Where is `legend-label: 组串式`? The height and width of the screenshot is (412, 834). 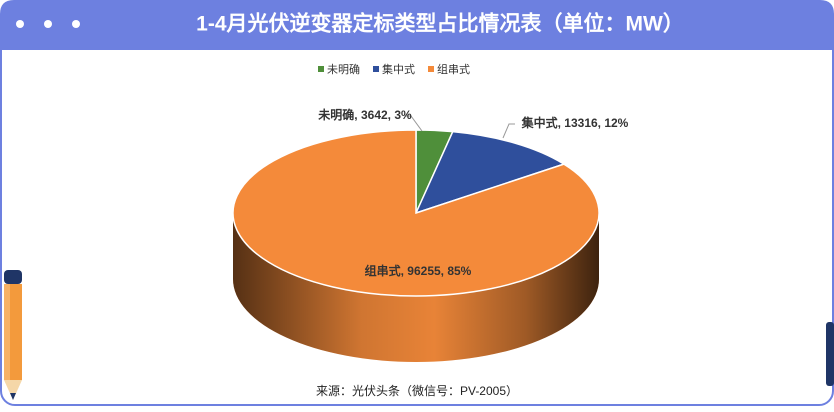
legend-label: 组串式 is located at coordinates (453, 69).